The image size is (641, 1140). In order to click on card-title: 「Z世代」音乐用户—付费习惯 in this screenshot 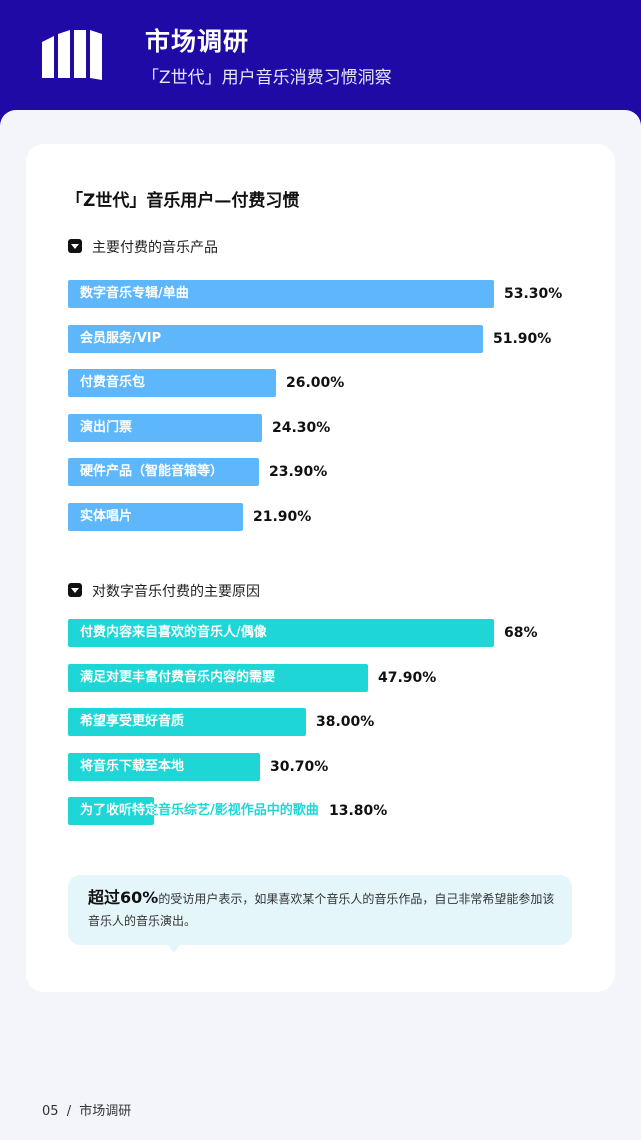, I will do `click(183, 201)`.